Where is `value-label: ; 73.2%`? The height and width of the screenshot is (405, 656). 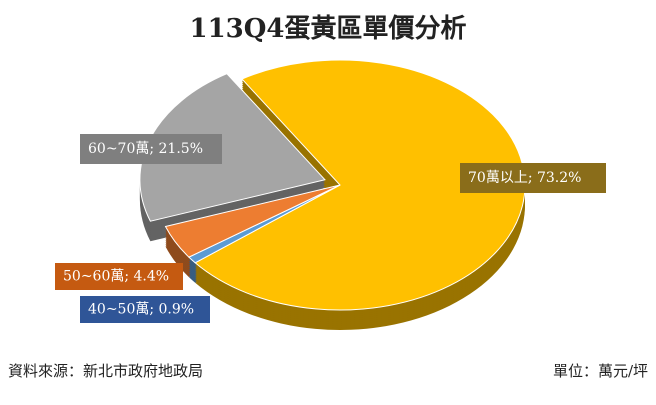
value-label: ; 73.2% is located at coordinates (555, 178).